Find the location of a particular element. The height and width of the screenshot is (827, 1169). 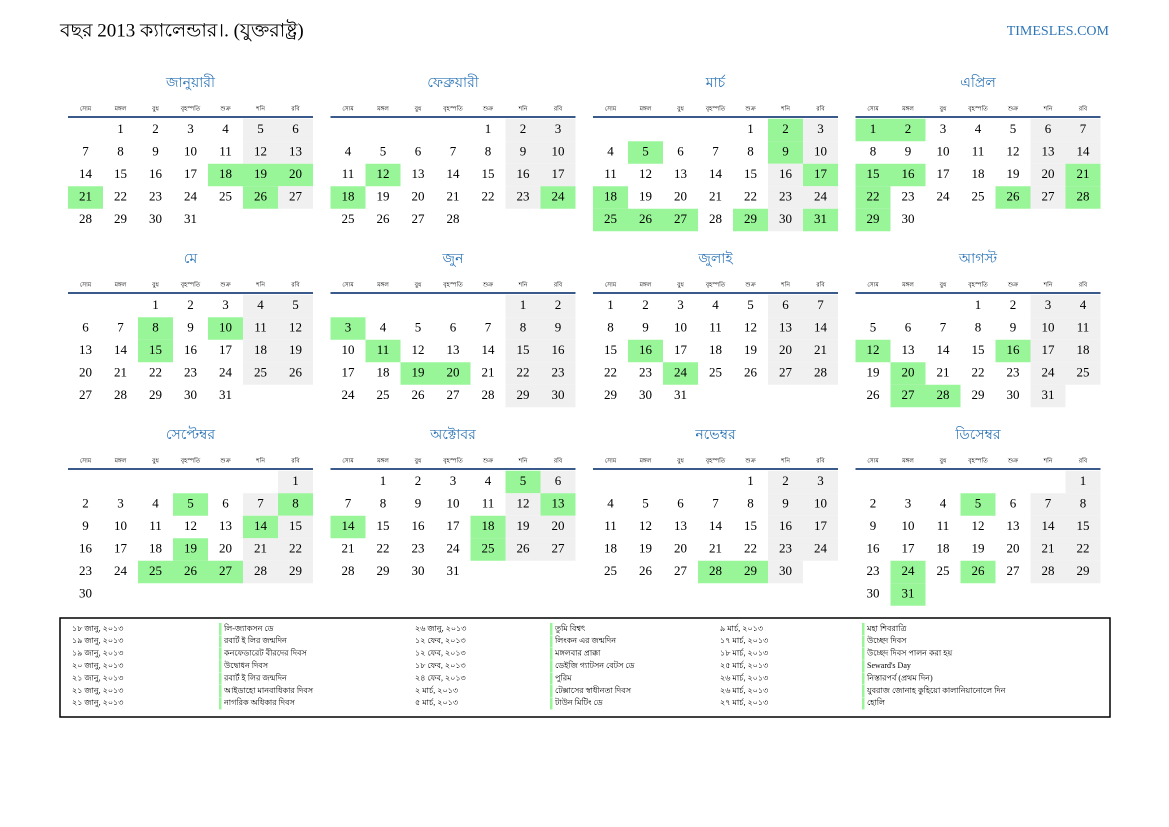

day-number: 7 is located at coordinates (120, 326).